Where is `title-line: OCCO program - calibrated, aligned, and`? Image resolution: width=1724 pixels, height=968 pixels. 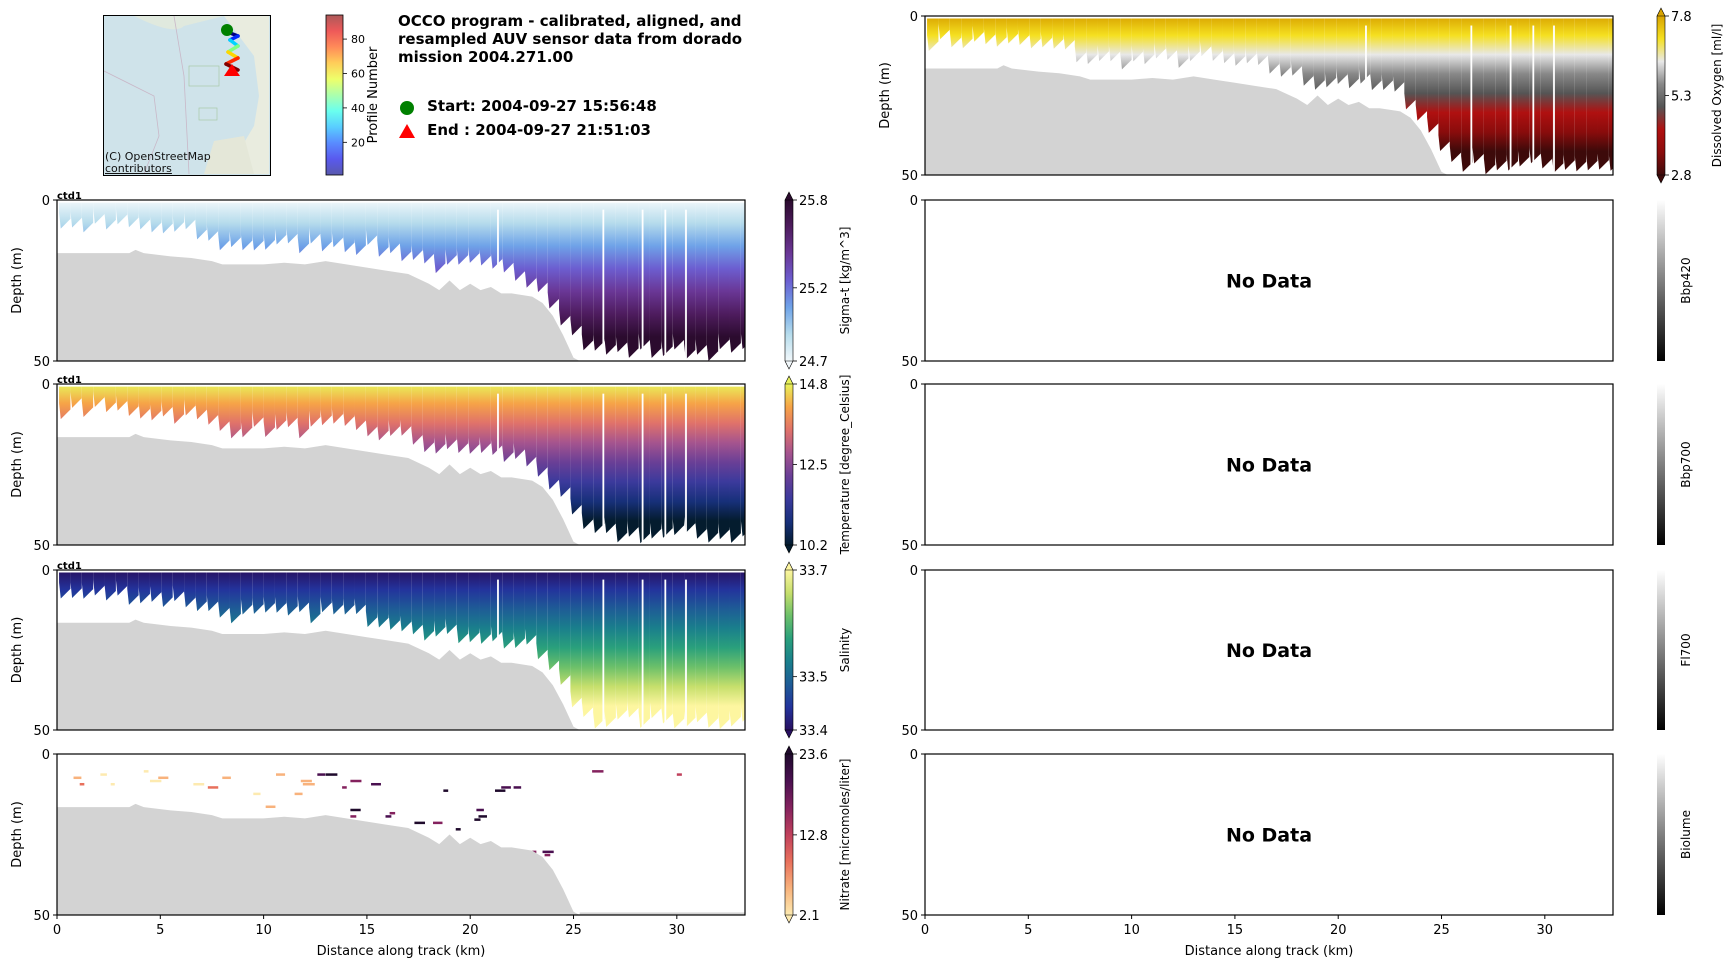
title-line: OCCO program - calibrated, aligned, and is located at coordinates (570, 21).